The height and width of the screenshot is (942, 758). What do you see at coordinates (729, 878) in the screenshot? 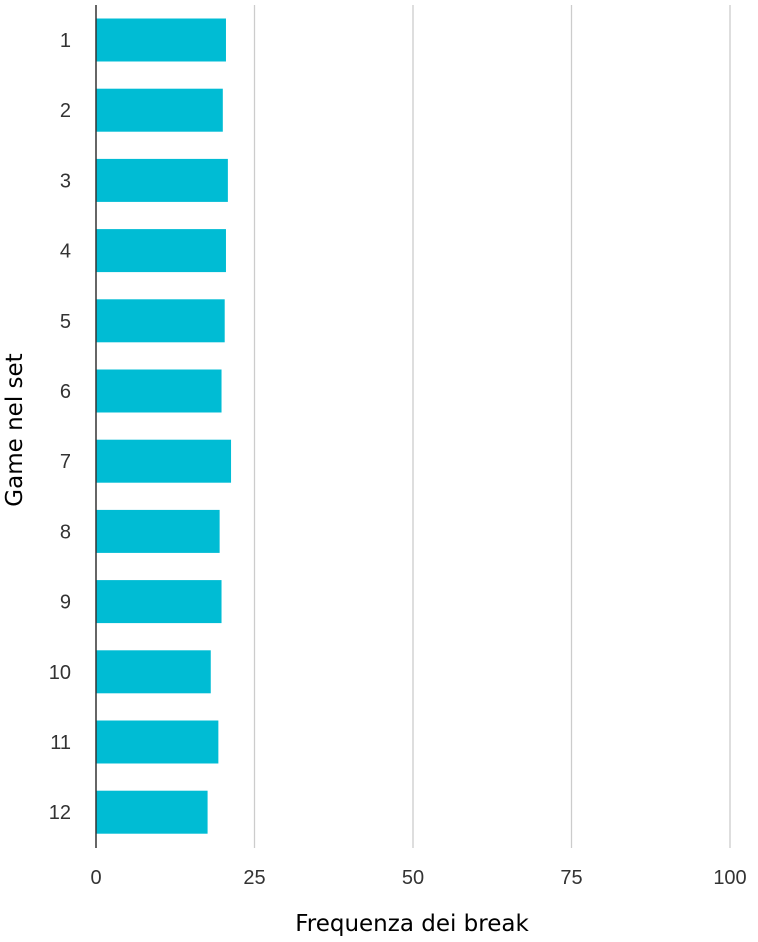
I see `x-tick-label: 100` at bounding box center [729, 878].